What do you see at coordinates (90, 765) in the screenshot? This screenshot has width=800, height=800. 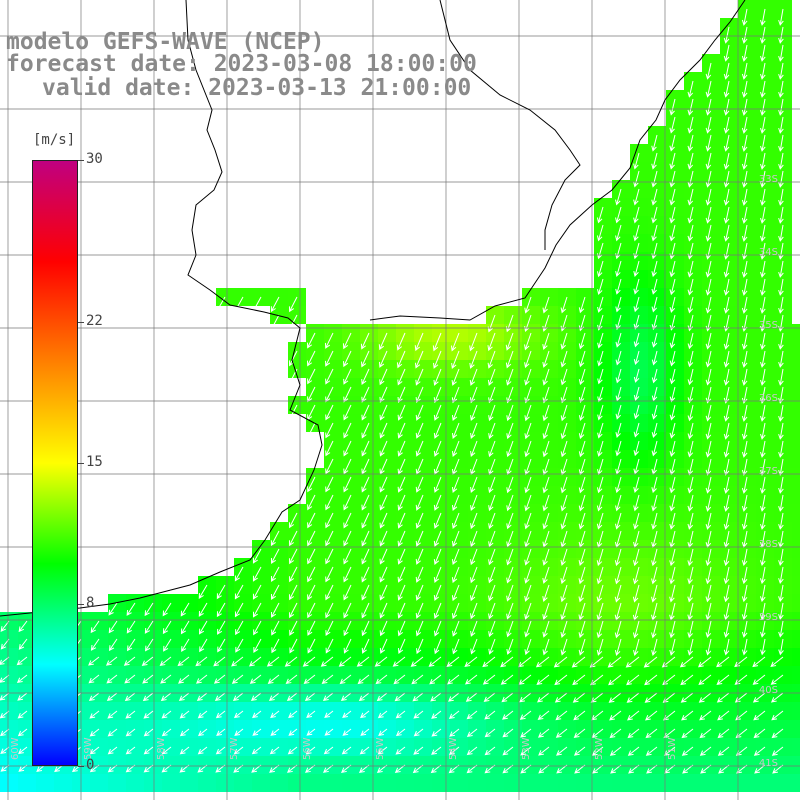 I see `colorbar-tick-label: 0` at bounding box center [90, 765].